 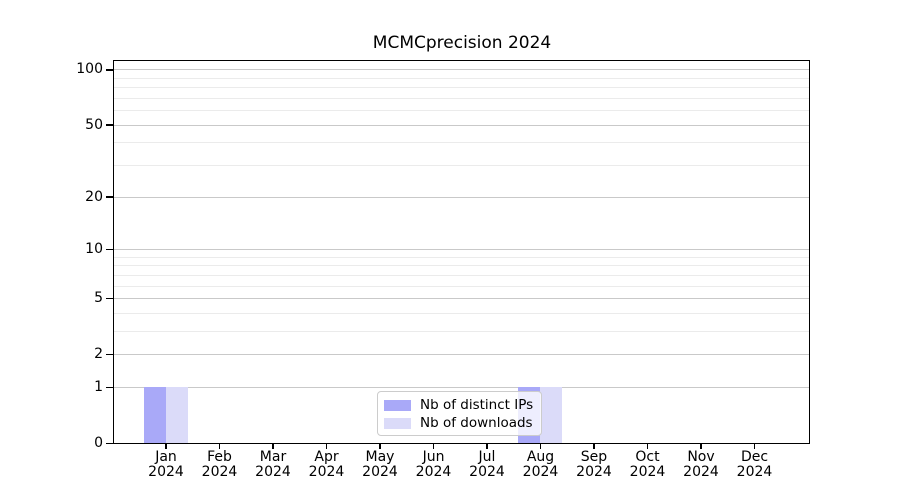 I want to click on legend: Nb of distinct IPs Nb of downloads, so click(x=459, y=413).